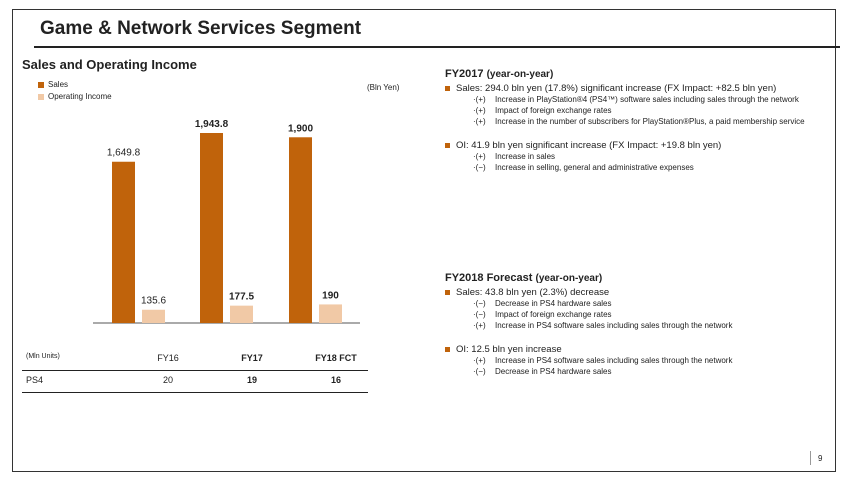 Image resolution: width=848 pixels, height=482 pixels. What do you see at coordinates (810, 458) in the screenshot?
I see `page-number-divider` at bounding box center [810, 458].